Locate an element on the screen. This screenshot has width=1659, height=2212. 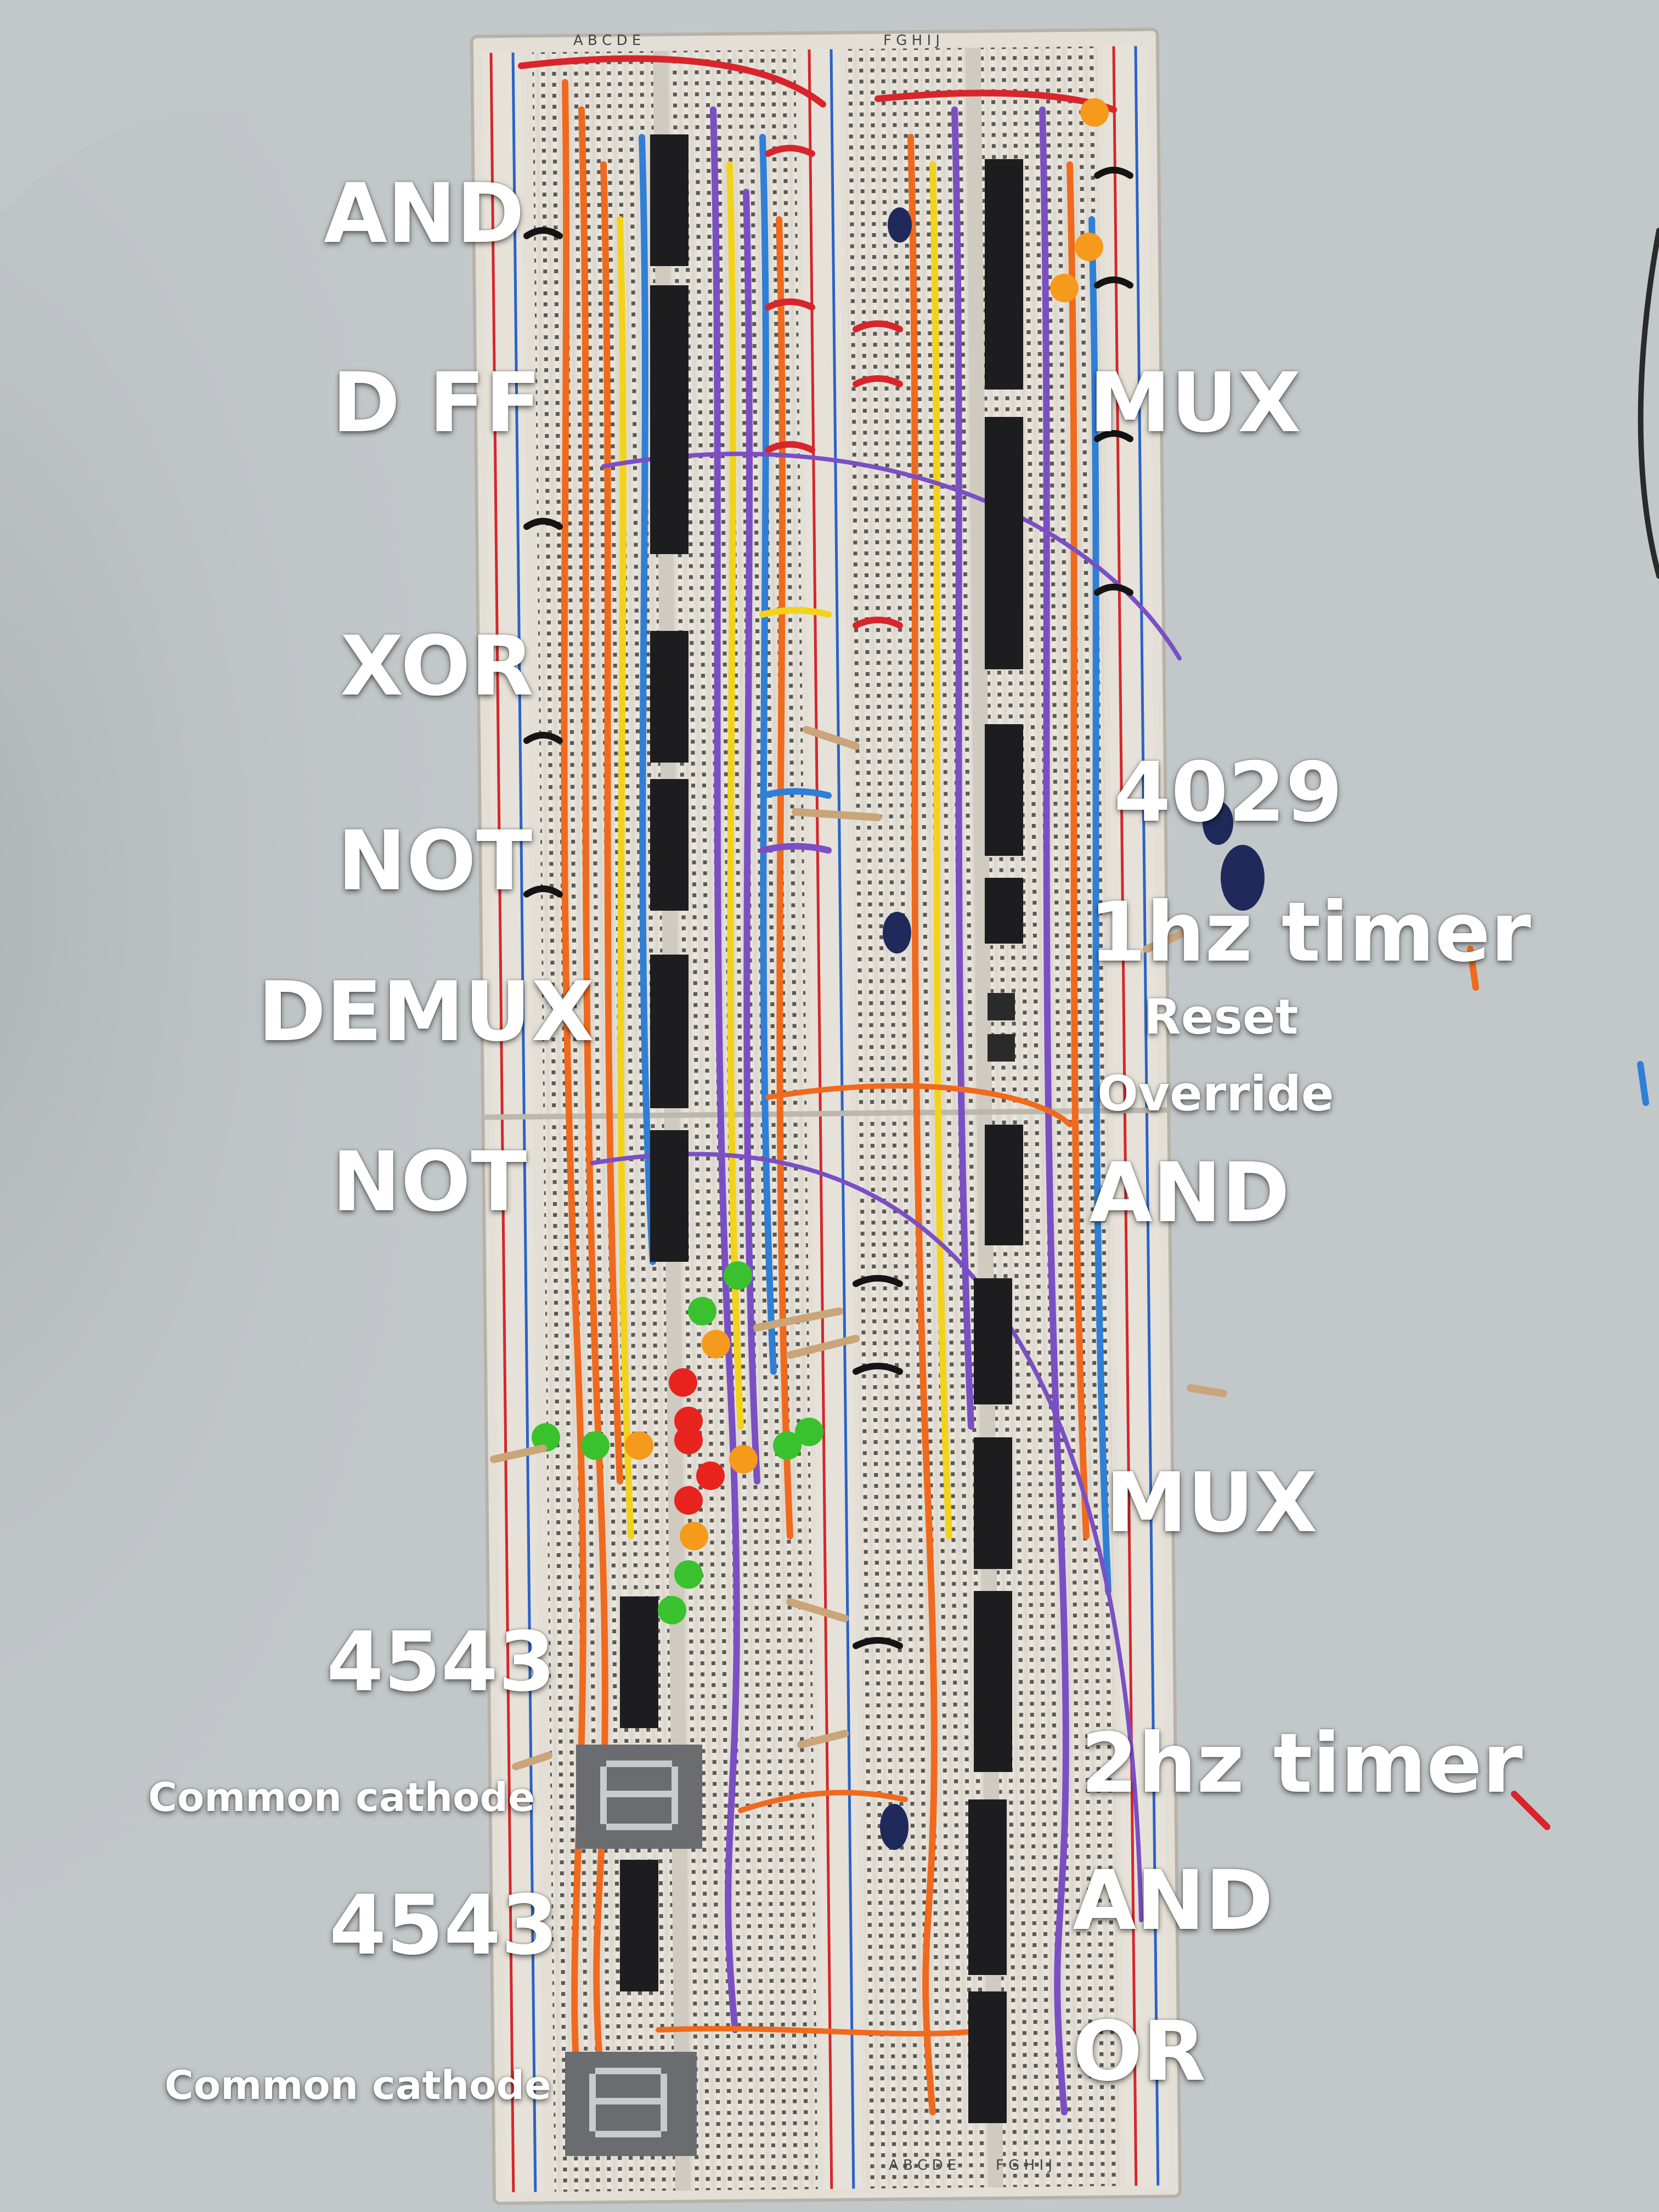
column-letters-bottom-left: A B C D E is located at coordinates (923, 2165).